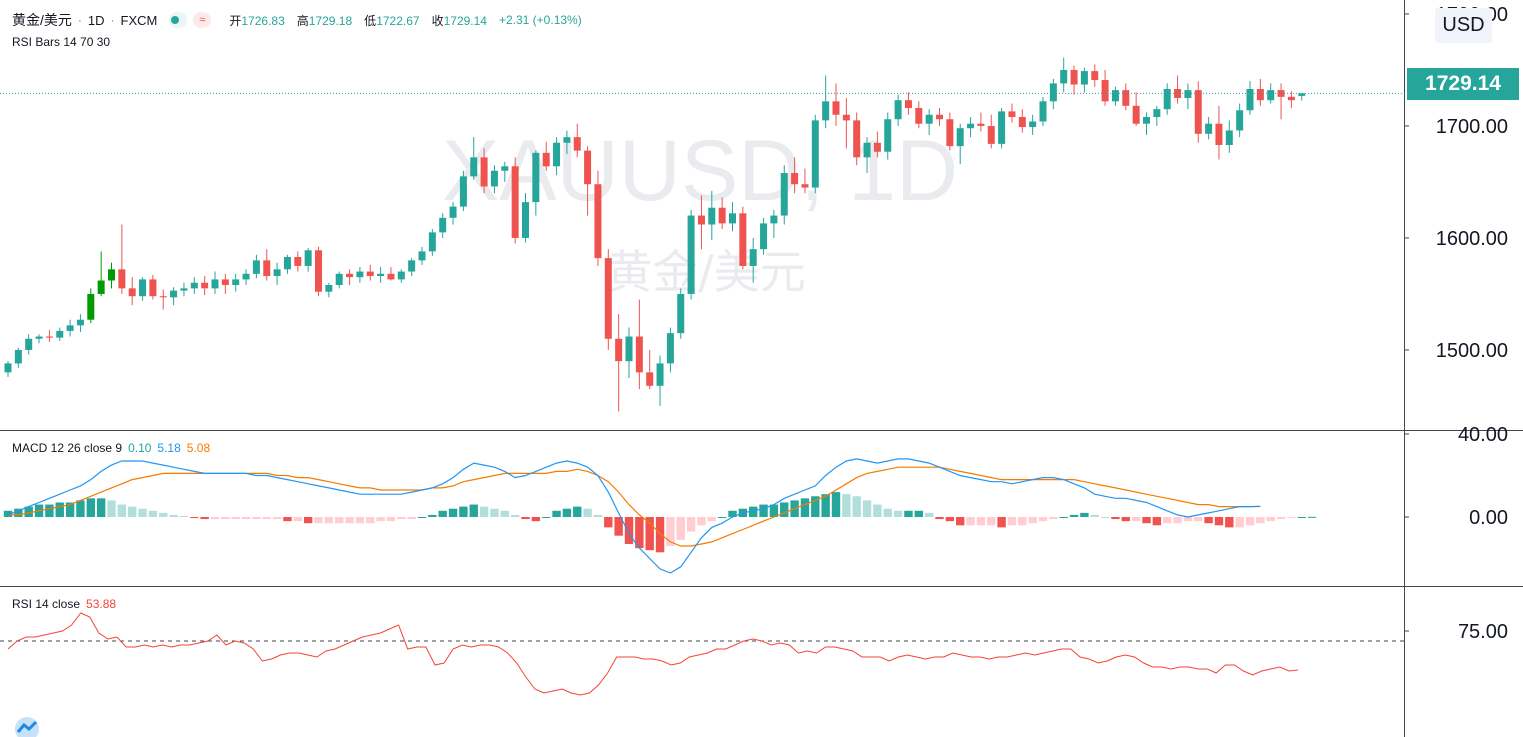  What do you see at coordinates (1463, 25) in the screenshot?
I see `currency-badge: USD` at bounding box center [1463, 25].